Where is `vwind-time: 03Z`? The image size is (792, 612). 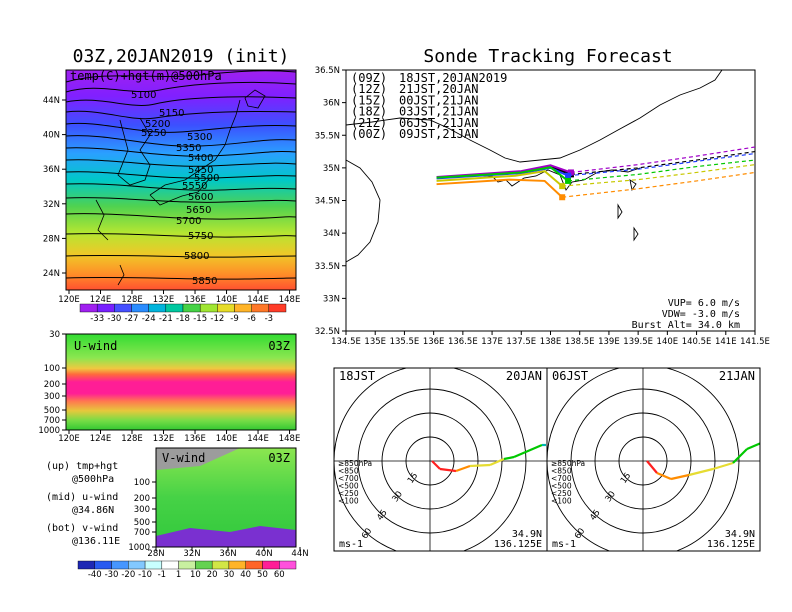
vwind-time: 03Z is located at coordinates (279, 458).